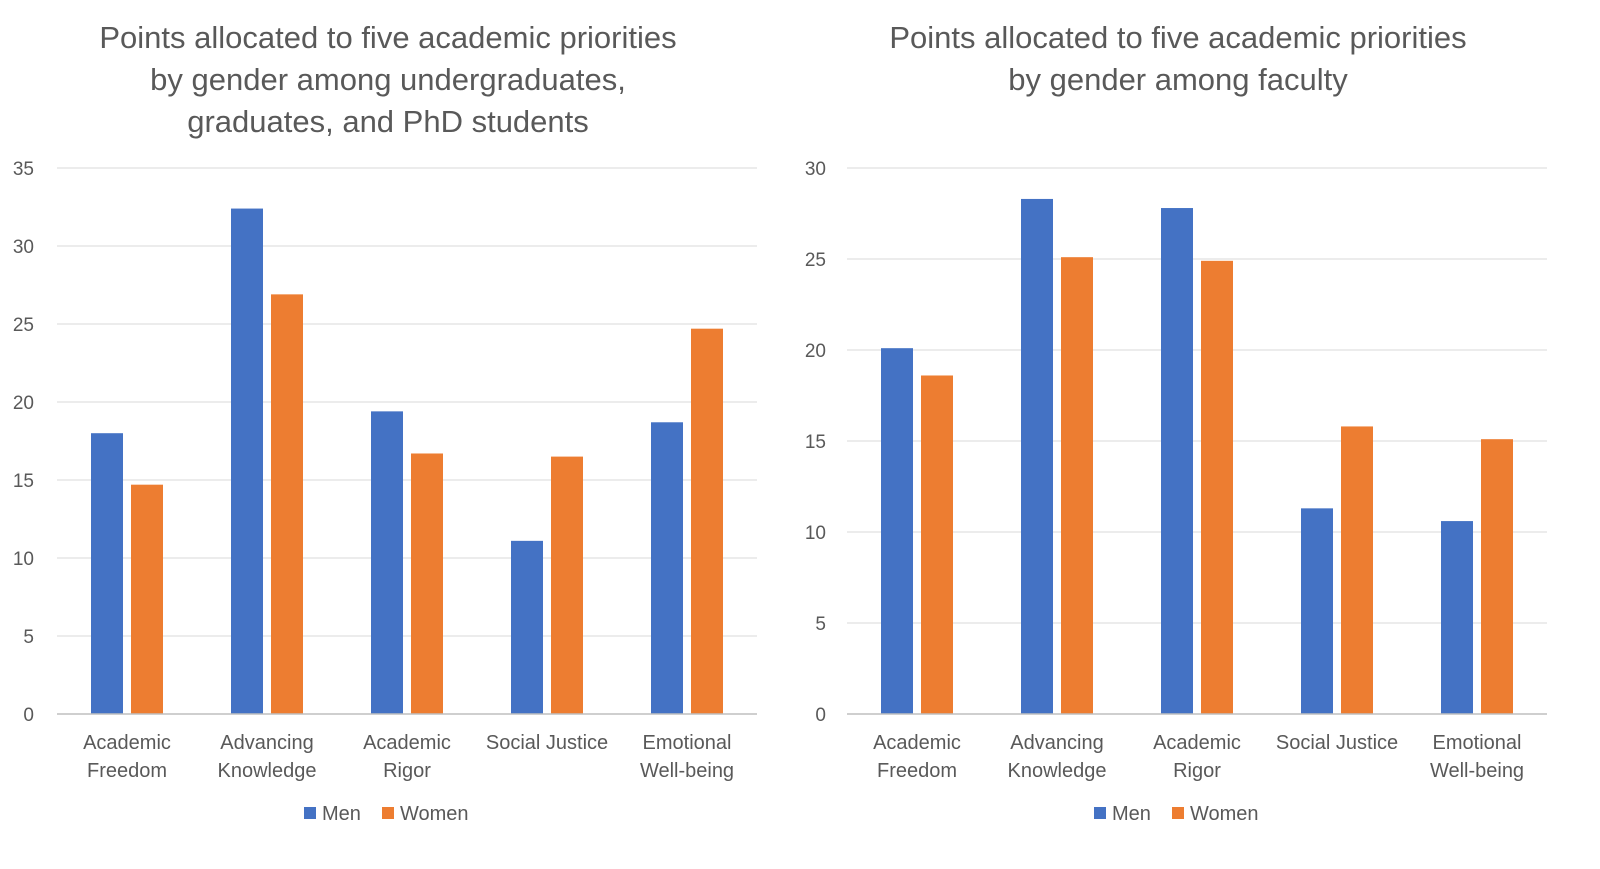 Image resolution: width=1600 pixels, height=869 pixels. Describe the element at coordinates (1178, 79) in the screenshot. I see `chart-title-line: by gender among faculty` at that location.